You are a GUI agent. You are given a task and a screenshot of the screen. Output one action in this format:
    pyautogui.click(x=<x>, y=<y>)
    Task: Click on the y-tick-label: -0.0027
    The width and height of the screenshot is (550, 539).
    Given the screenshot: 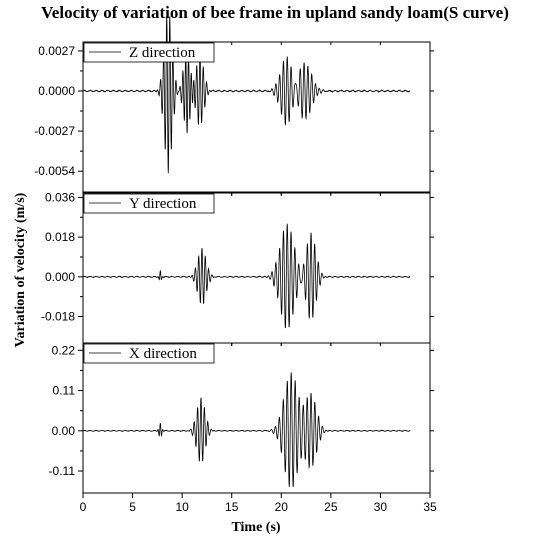 What is the action you would take?
    pyautogui.click(x=54, y=131)
    